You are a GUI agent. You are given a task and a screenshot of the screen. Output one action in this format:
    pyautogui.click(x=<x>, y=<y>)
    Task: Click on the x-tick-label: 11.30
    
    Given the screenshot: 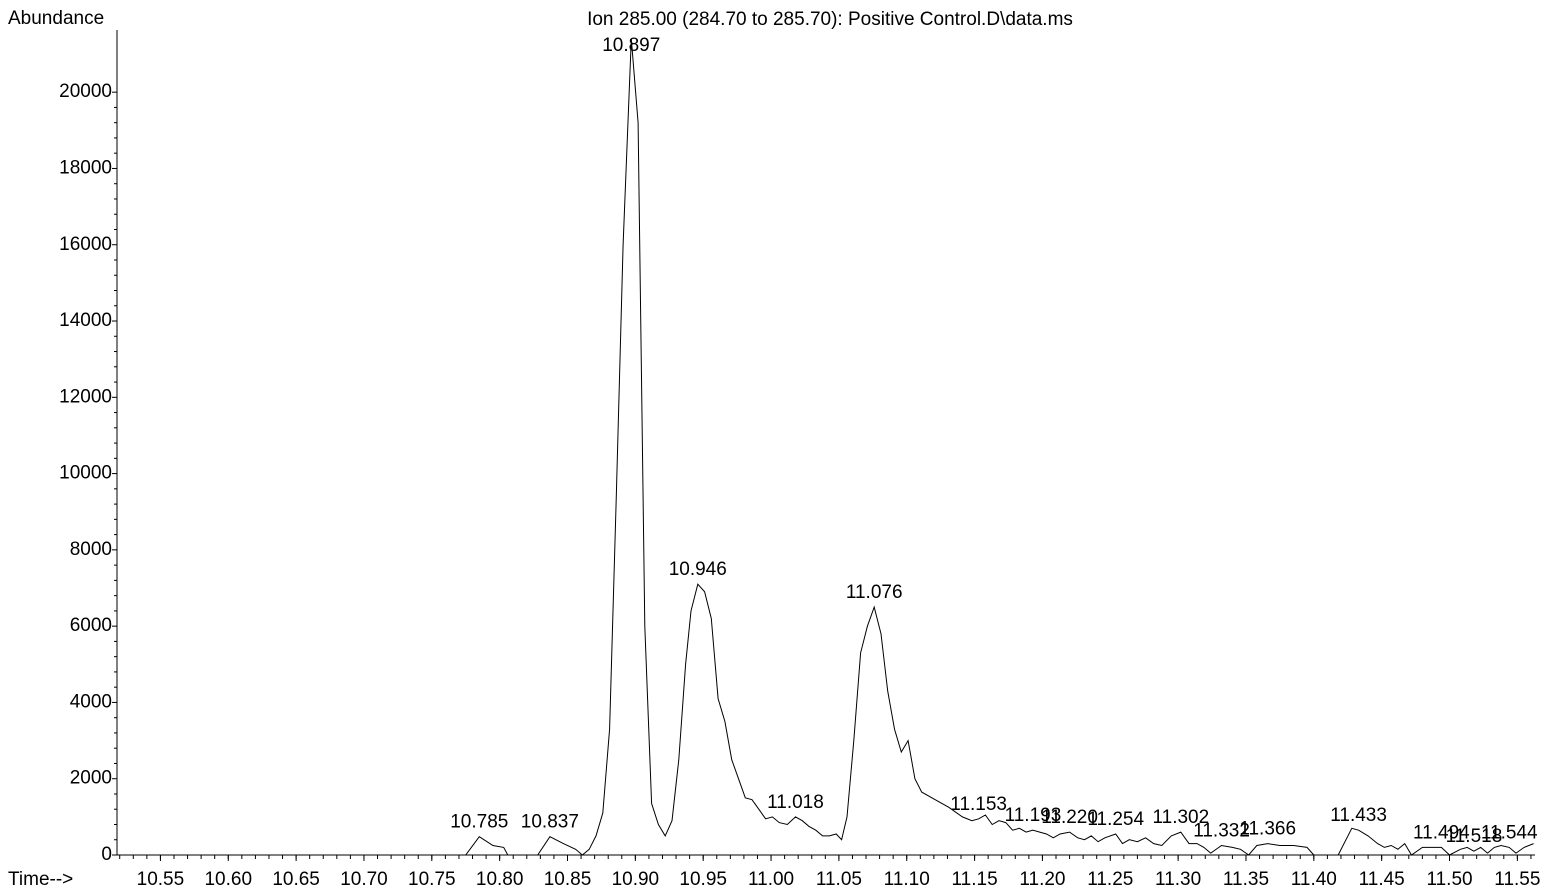 What is the action you would take?
    pyautogui.click(x=1178, y=879)
    